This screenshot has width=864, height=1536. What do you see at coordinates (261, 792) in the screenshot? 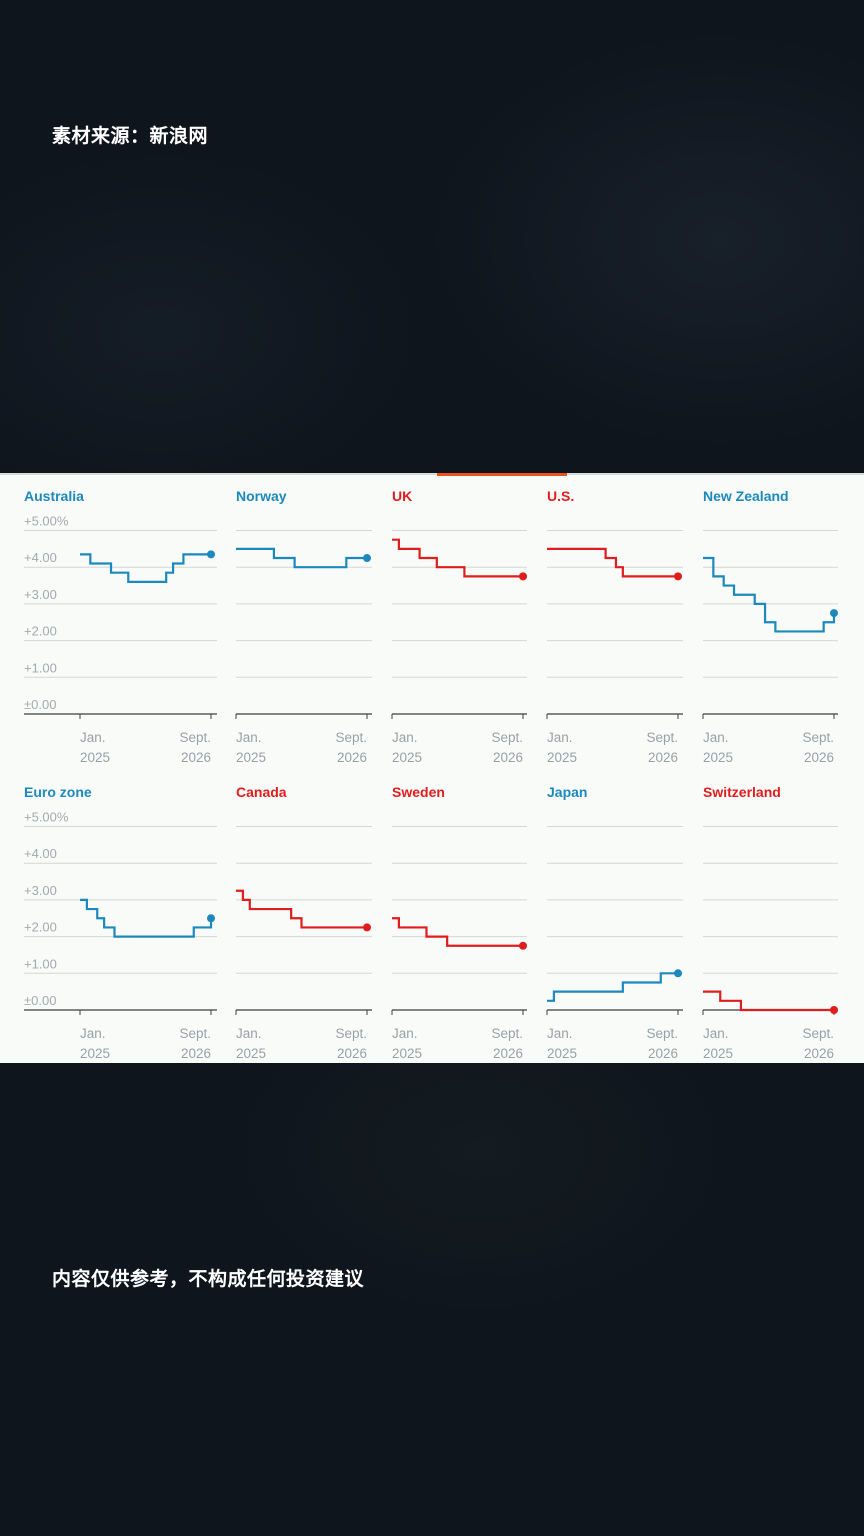
I see `chart-title: Canada` at bounding box center [261, 792].